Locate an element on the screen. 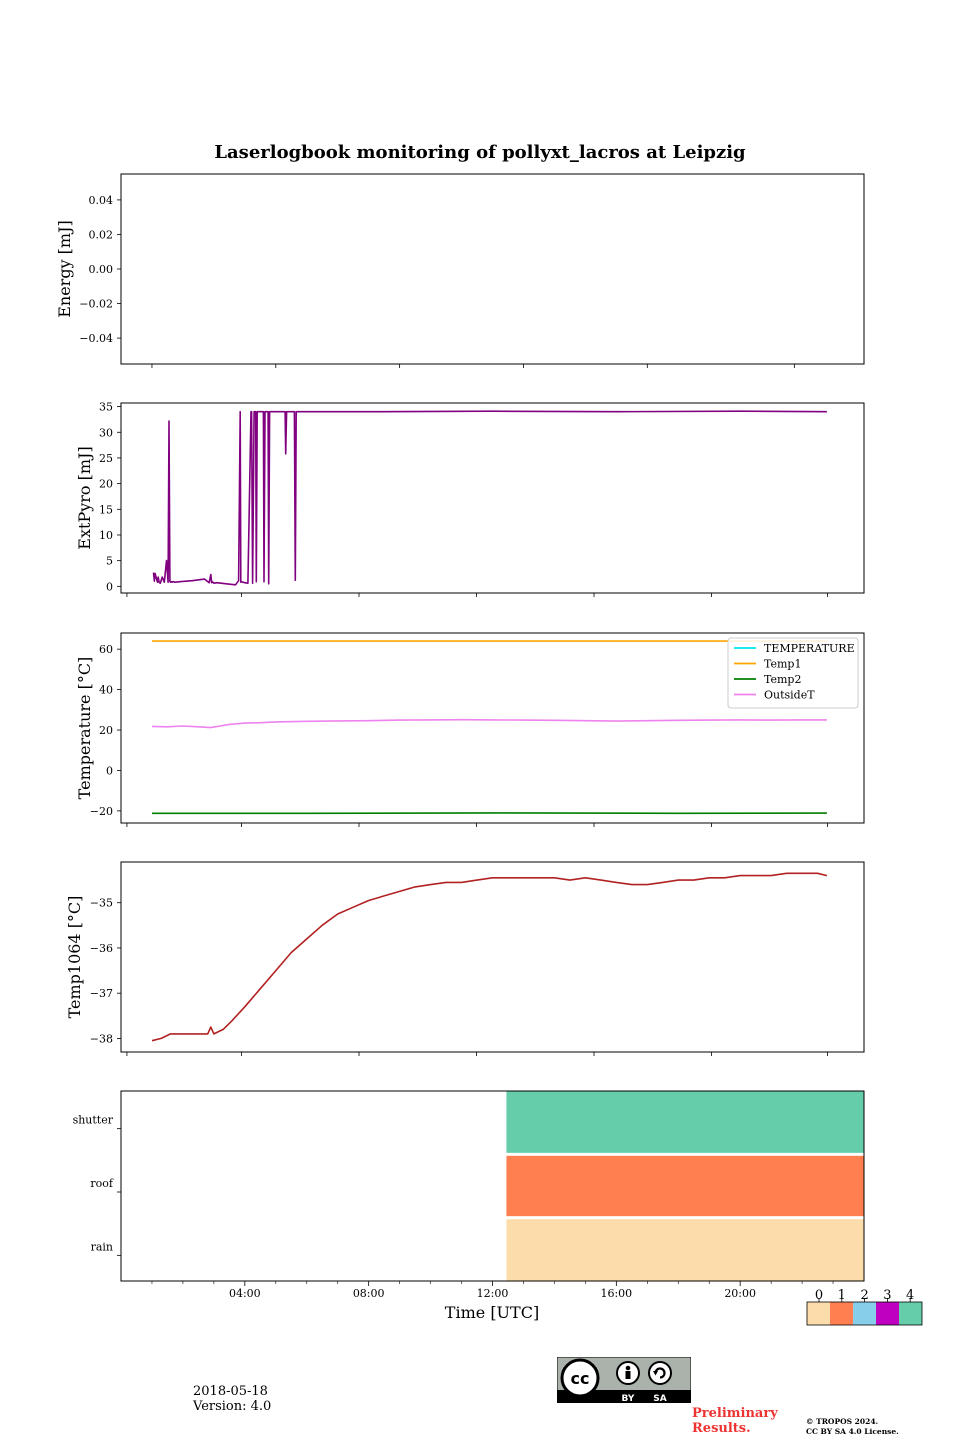  y-axis-label: Temp1064 [°C] is located at coordinates (74, 957).